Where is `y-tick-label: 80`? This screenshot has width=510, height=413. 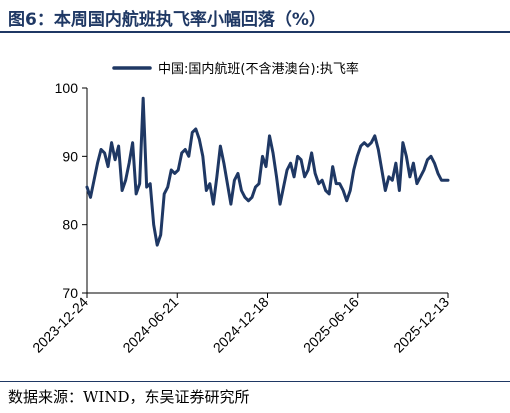
y-tick-label: 80 is located at coordinates (70, 225).